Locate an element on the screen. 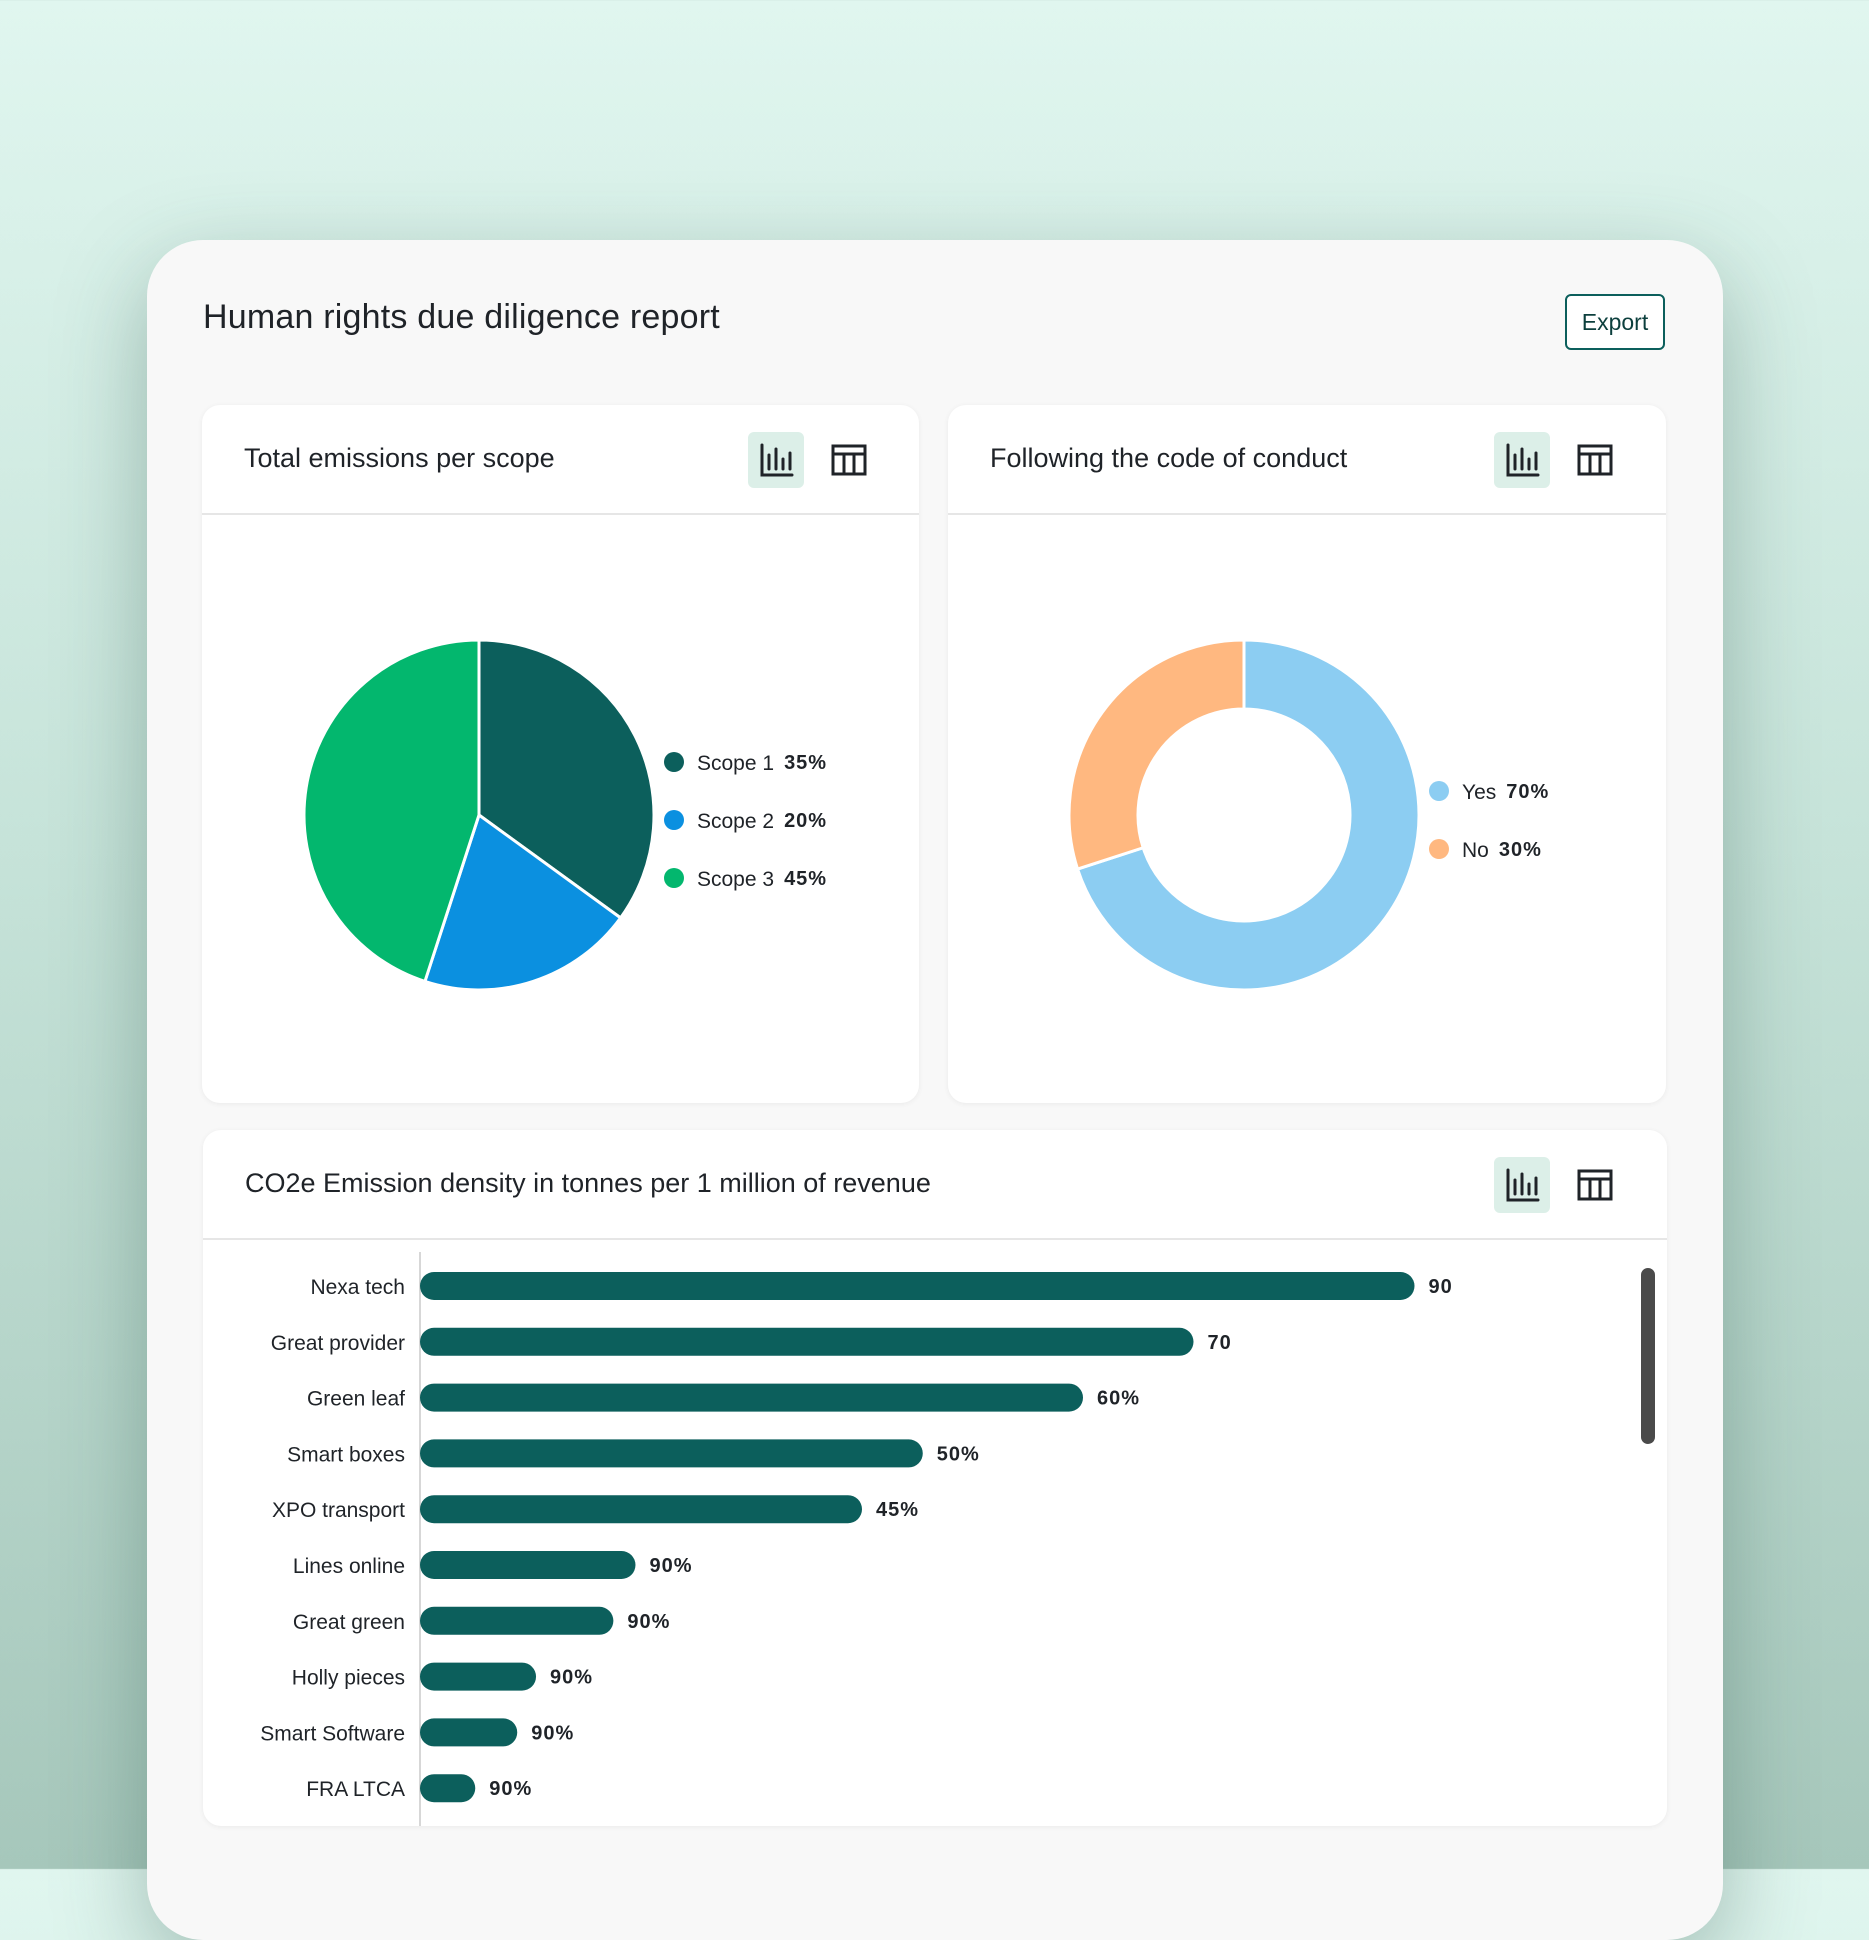 Image resolution: width=1869 pixels, height=1940 pixels. conduct-slice-yes is located at coordinates (1248, 815).